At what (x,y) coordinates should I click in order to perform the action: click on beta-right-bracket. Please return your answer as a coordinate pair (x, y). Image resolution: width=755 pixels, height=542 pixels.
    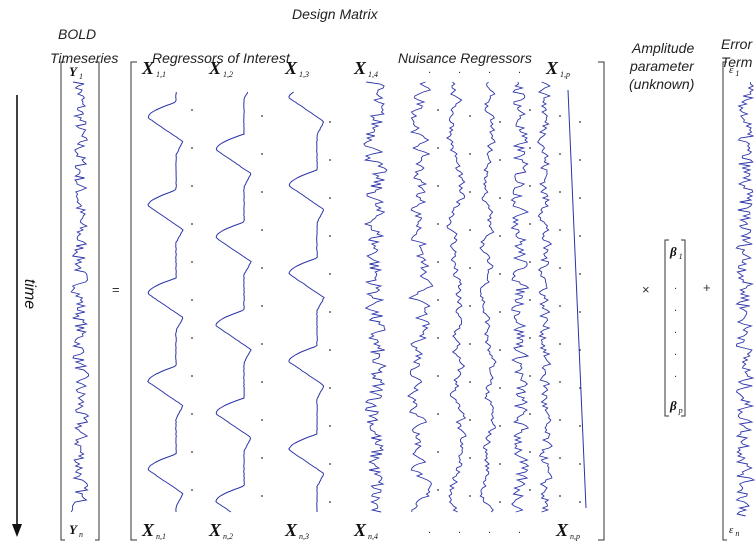
    Looking at the image, I should click on (683, 328).